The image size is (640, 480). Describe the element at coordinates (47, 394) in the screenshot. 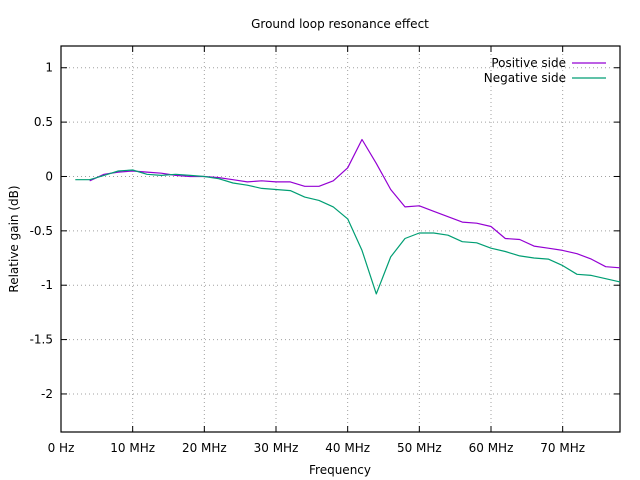

I see `y-tick-label: -2` at that location.